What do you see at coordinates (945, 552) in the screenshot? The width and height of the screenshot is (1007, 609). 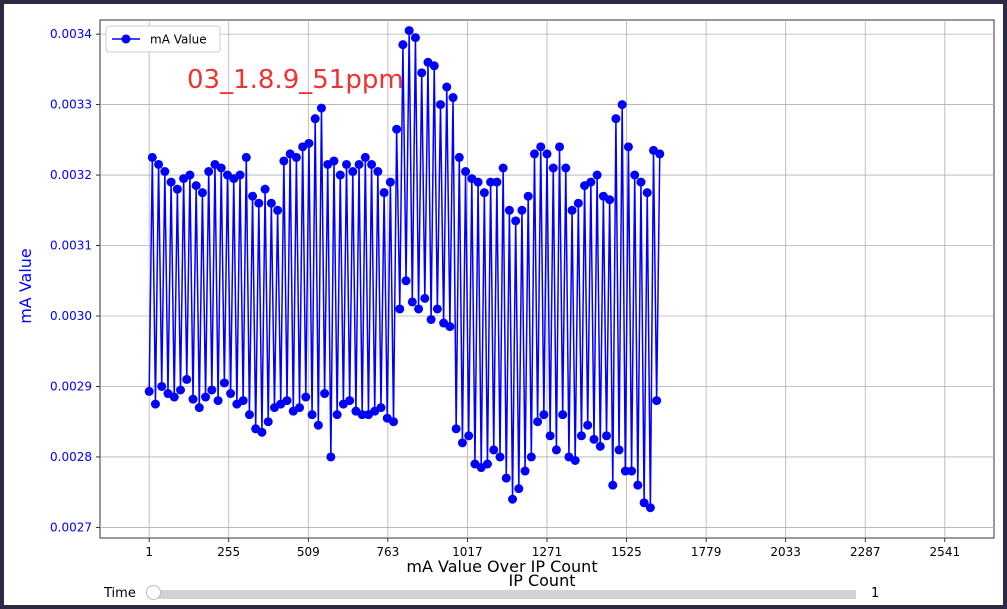 I see `x-tick-label: 2541` at bounding box center [945, 552].